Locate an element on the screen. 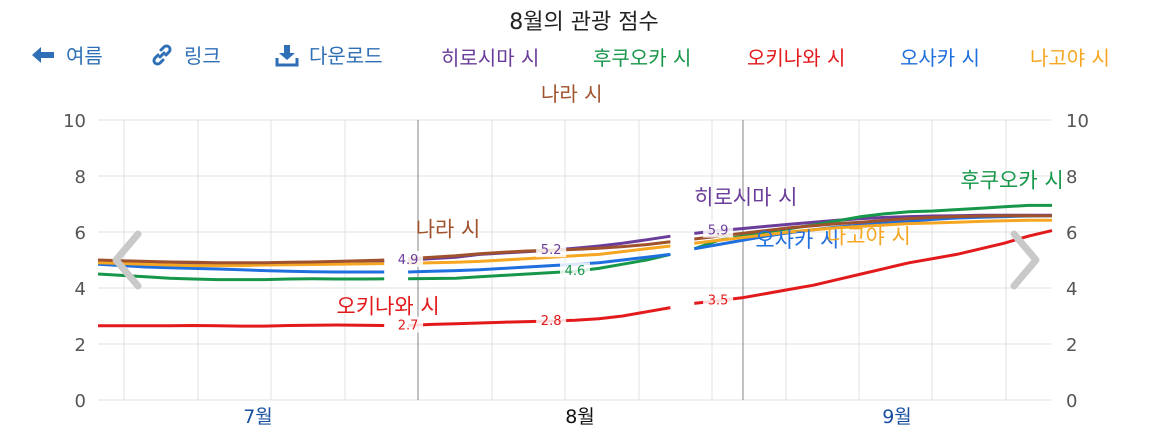 This screenshot has height=434, width=1168. download-button: 다운로드 is located at coordinates (329, 54).